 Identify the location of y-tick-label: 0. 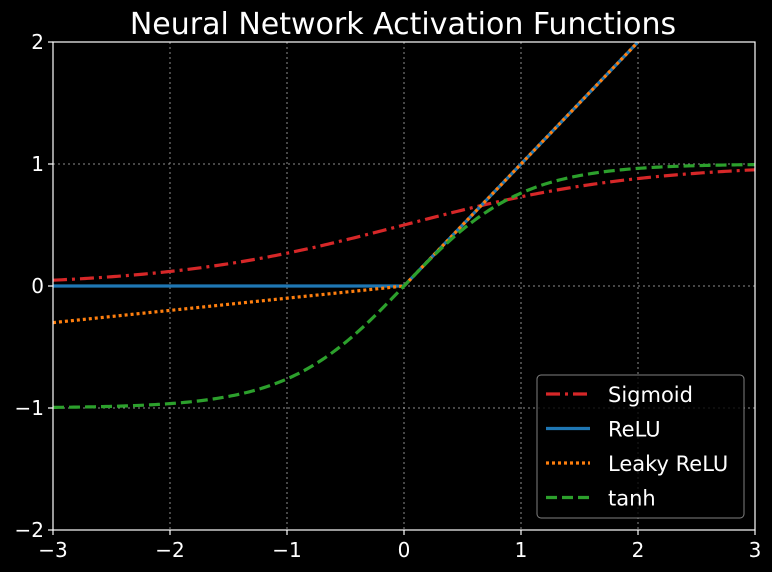
(37, 286).